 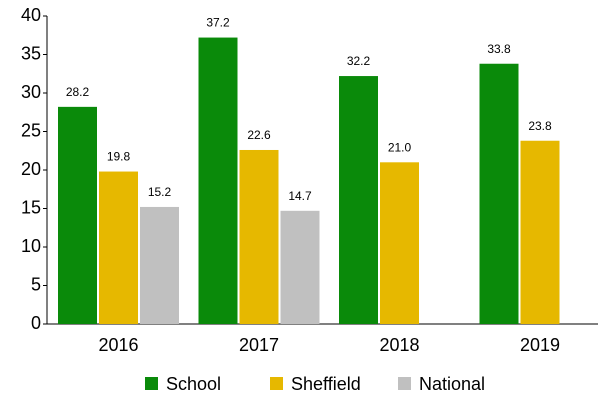 What do you see at coordinates (400, 147) in the screenshot?
I see `value-label: 21.0` at bounding box center [400, 147].